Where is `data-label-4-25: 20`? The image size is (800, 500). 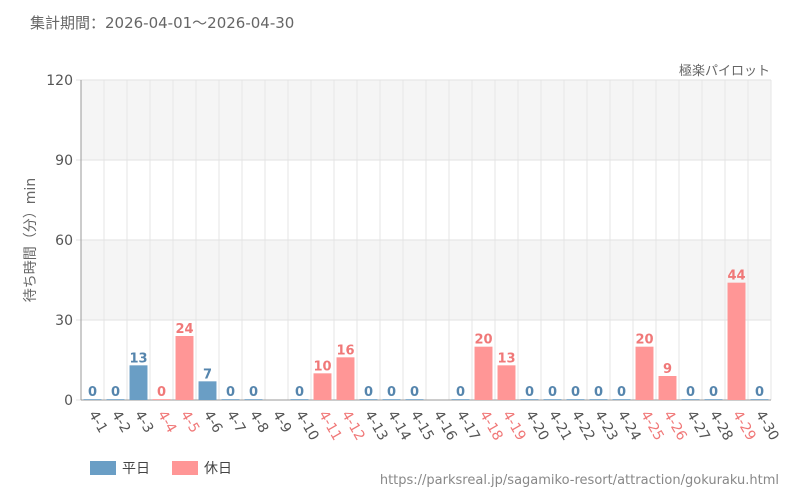
data-label-4-25: 20 is located at coordinates (644, 340).